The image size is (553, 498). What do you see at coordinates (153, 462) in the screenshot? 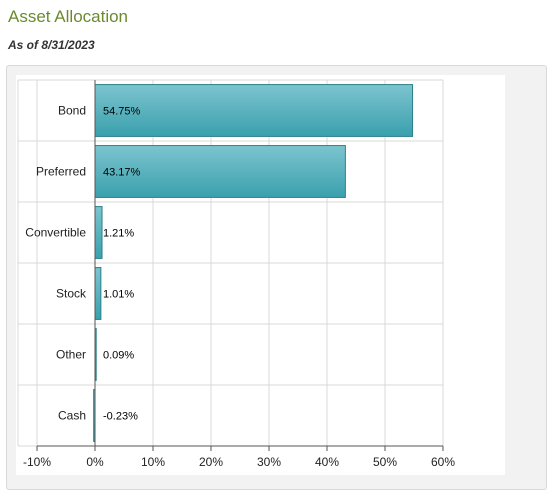
I see `x-tick-label: 10%` at bounding box center [153, 462].